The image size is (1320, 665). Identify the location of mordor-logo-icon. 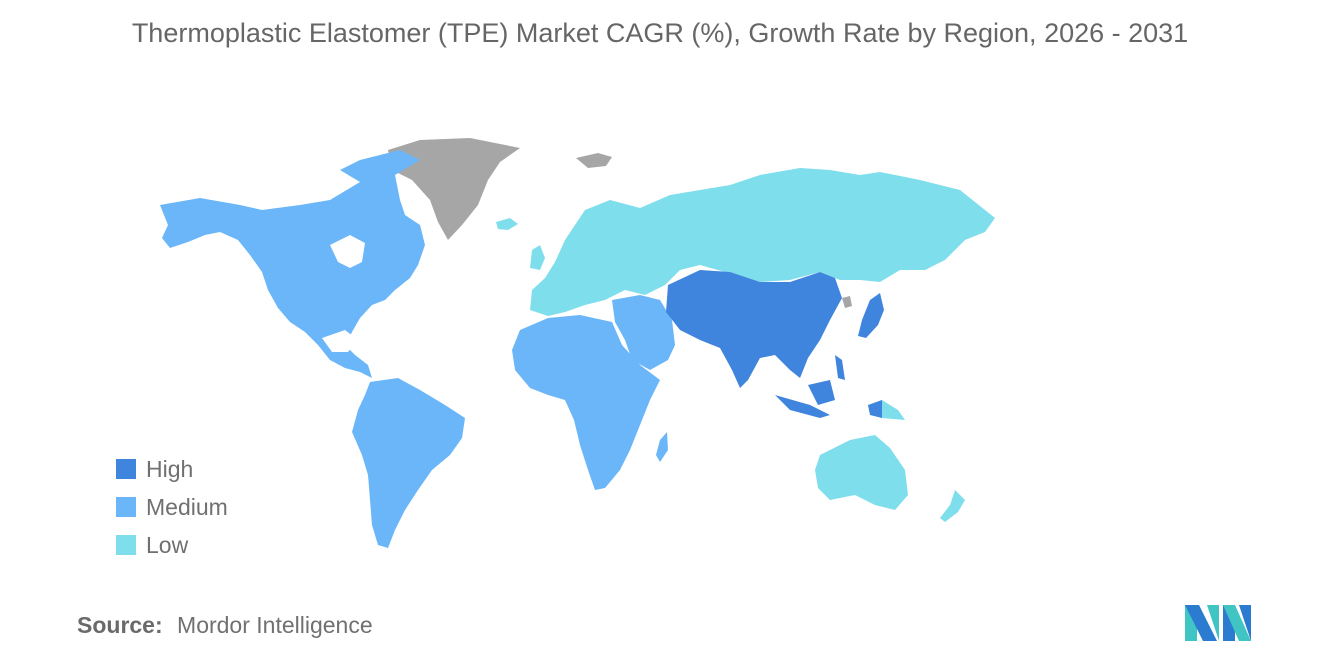
(1218, 623).